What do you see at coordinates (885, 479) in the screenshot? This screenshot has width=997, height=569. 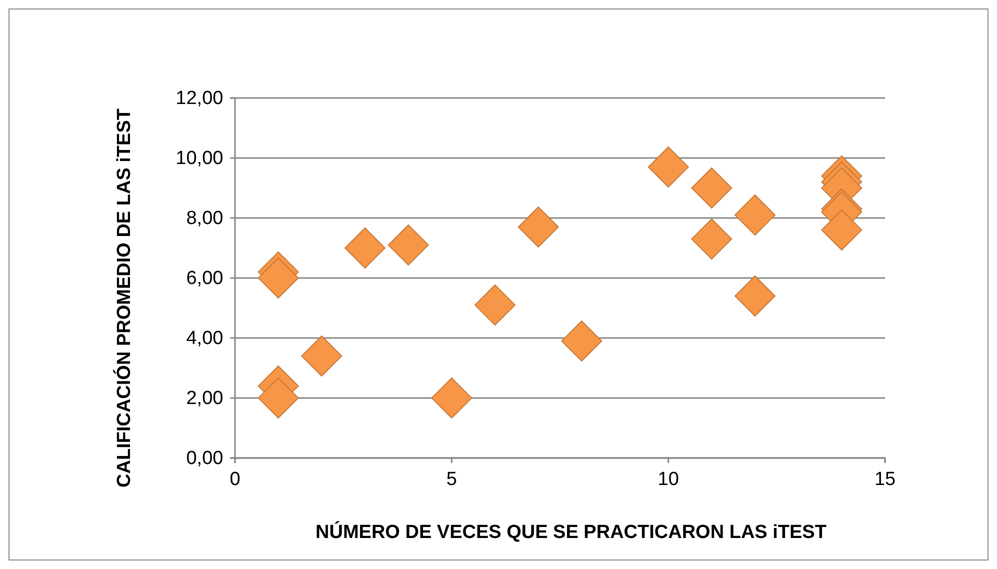 I see `x-tick-label: 15` at bounding box center [885, 479].